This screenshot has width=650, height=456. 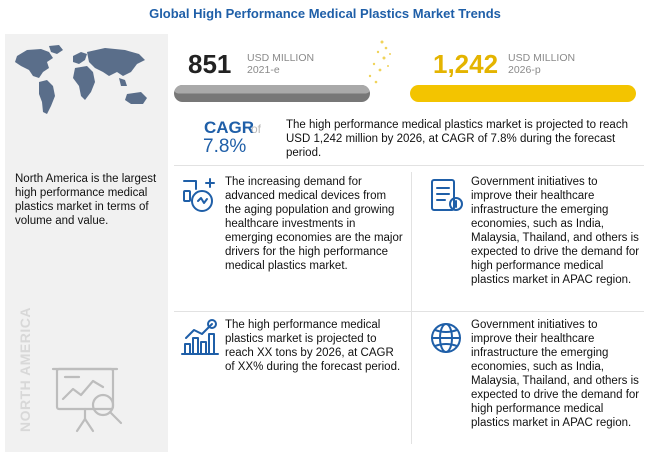 What do you see at coordinates (377, 65) in the screenshot?
I see `decorative-dots` at bounding box center [377, 65].